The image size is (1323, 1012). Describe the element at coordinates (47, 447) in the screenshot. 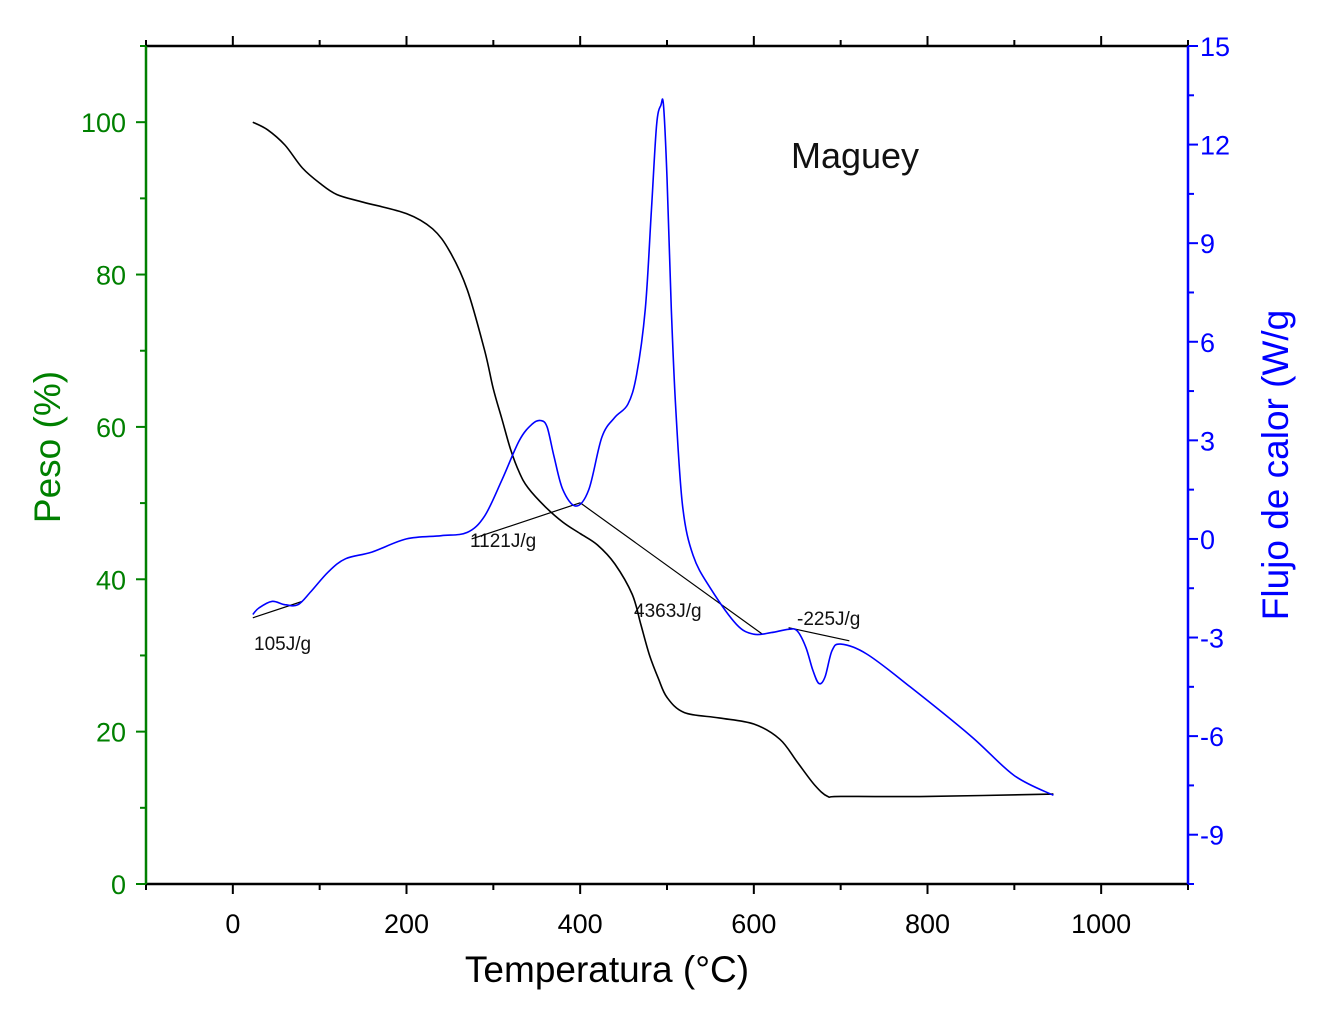

I see `y-left-axis-title: Peso (%)` at that location.